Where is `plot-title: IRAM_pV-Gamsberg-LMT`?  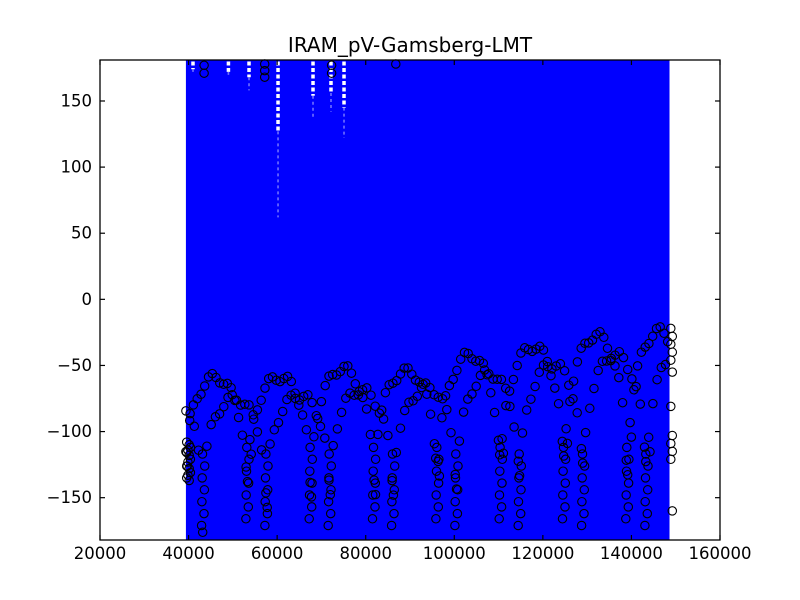
plot-title: IRAM_pV-Gamsberg-LMT is located at coordinates (410, 45).